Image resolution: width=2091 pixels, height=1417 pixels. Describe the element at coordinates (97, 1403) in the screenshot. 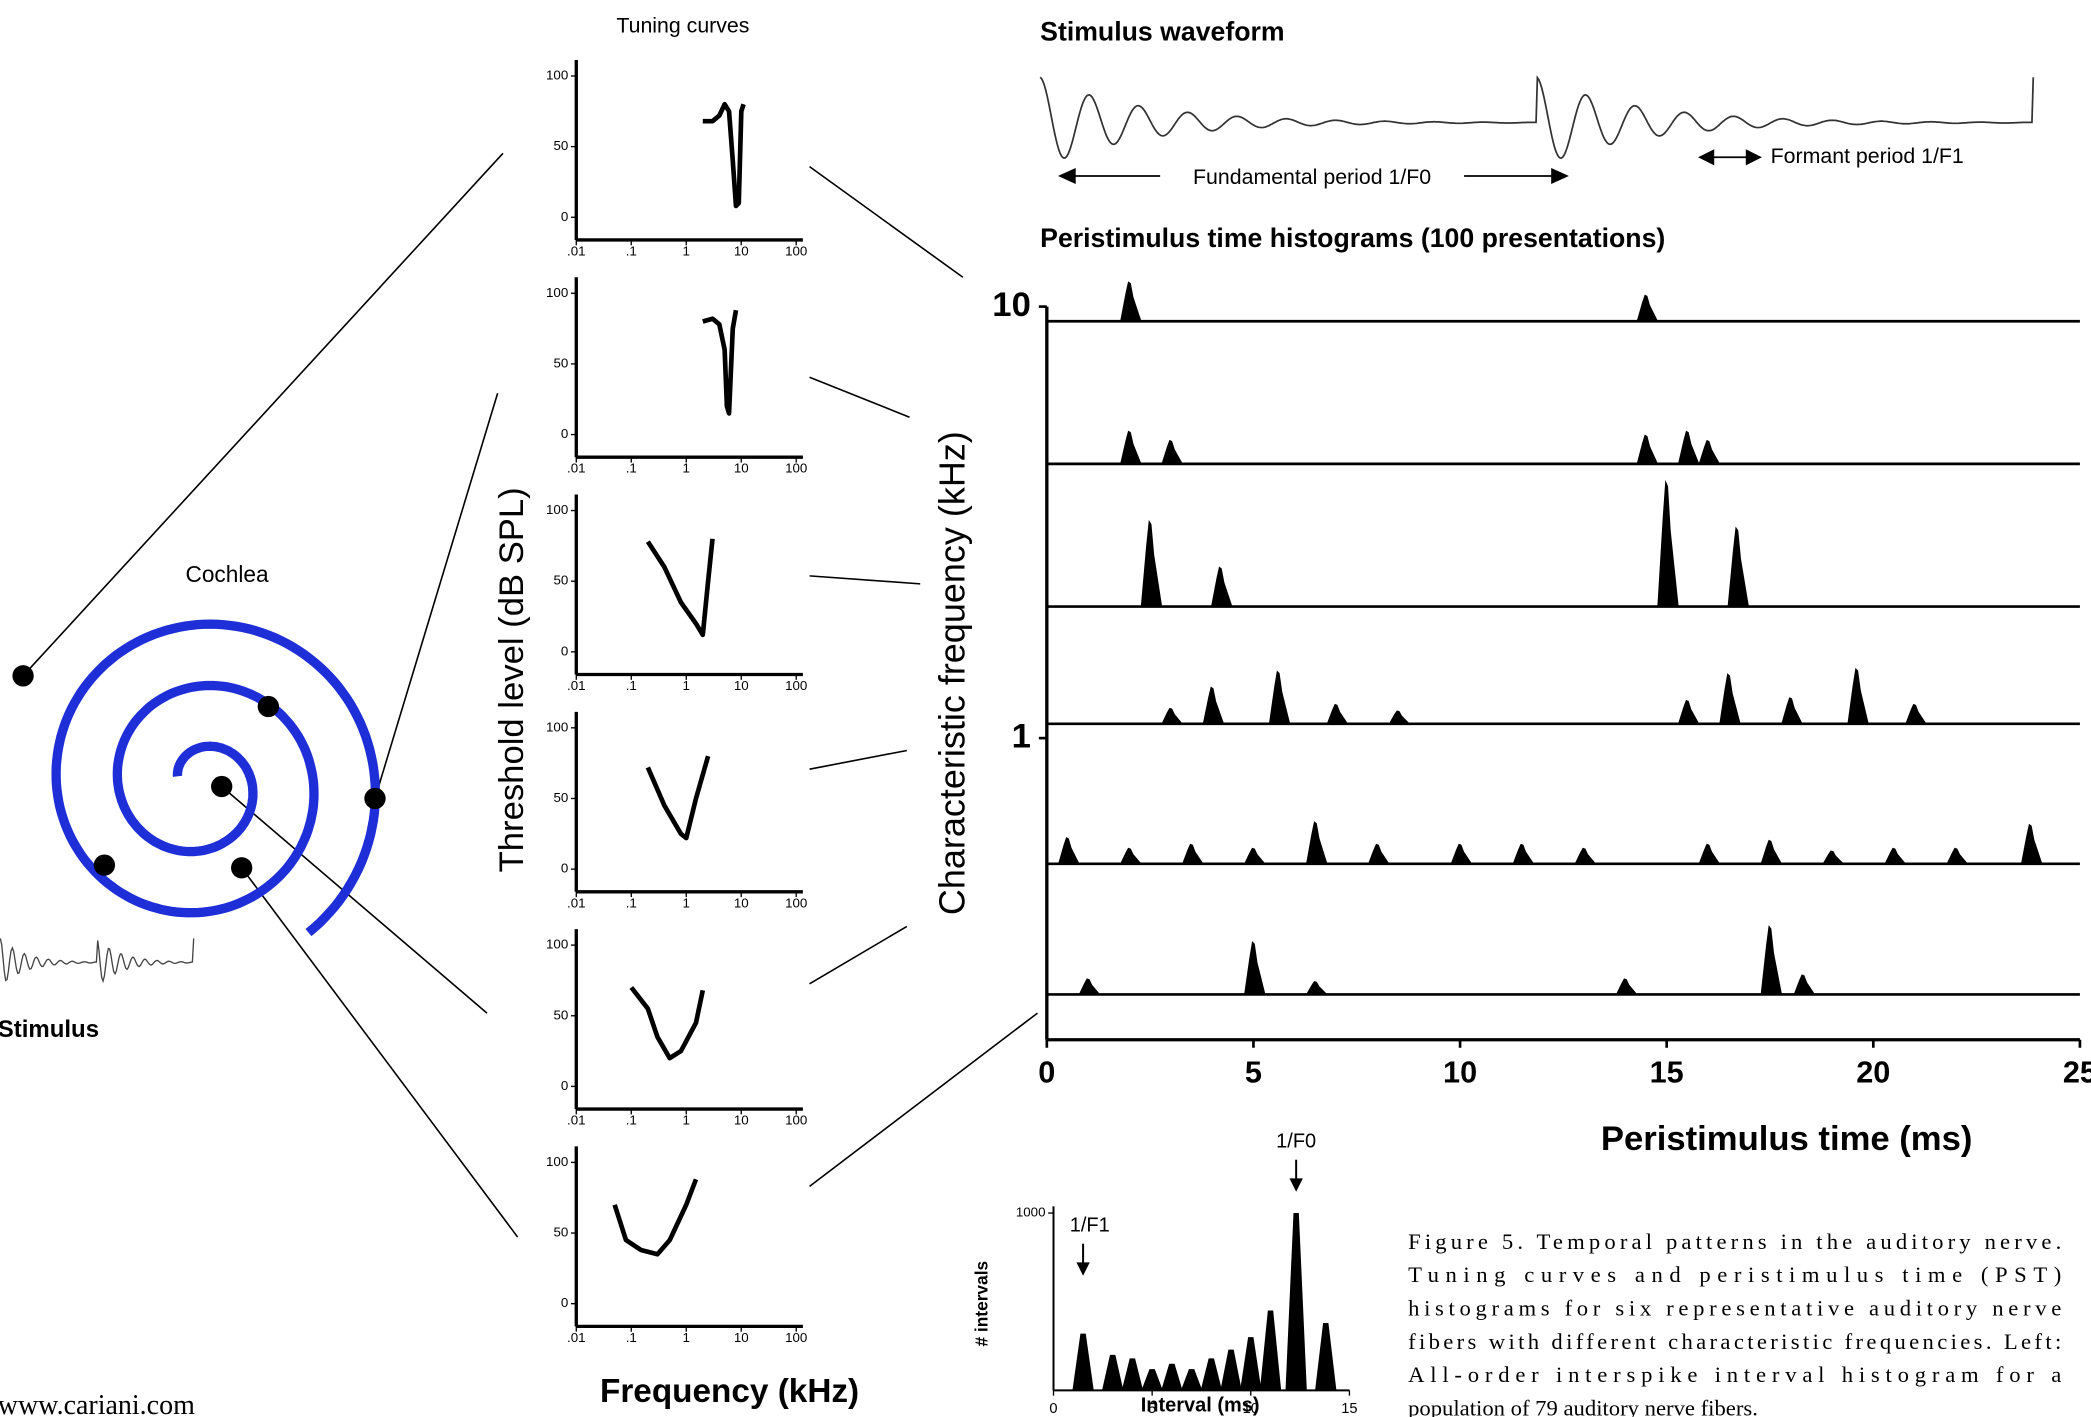

I see `credit: www.cariani.com` at that location.